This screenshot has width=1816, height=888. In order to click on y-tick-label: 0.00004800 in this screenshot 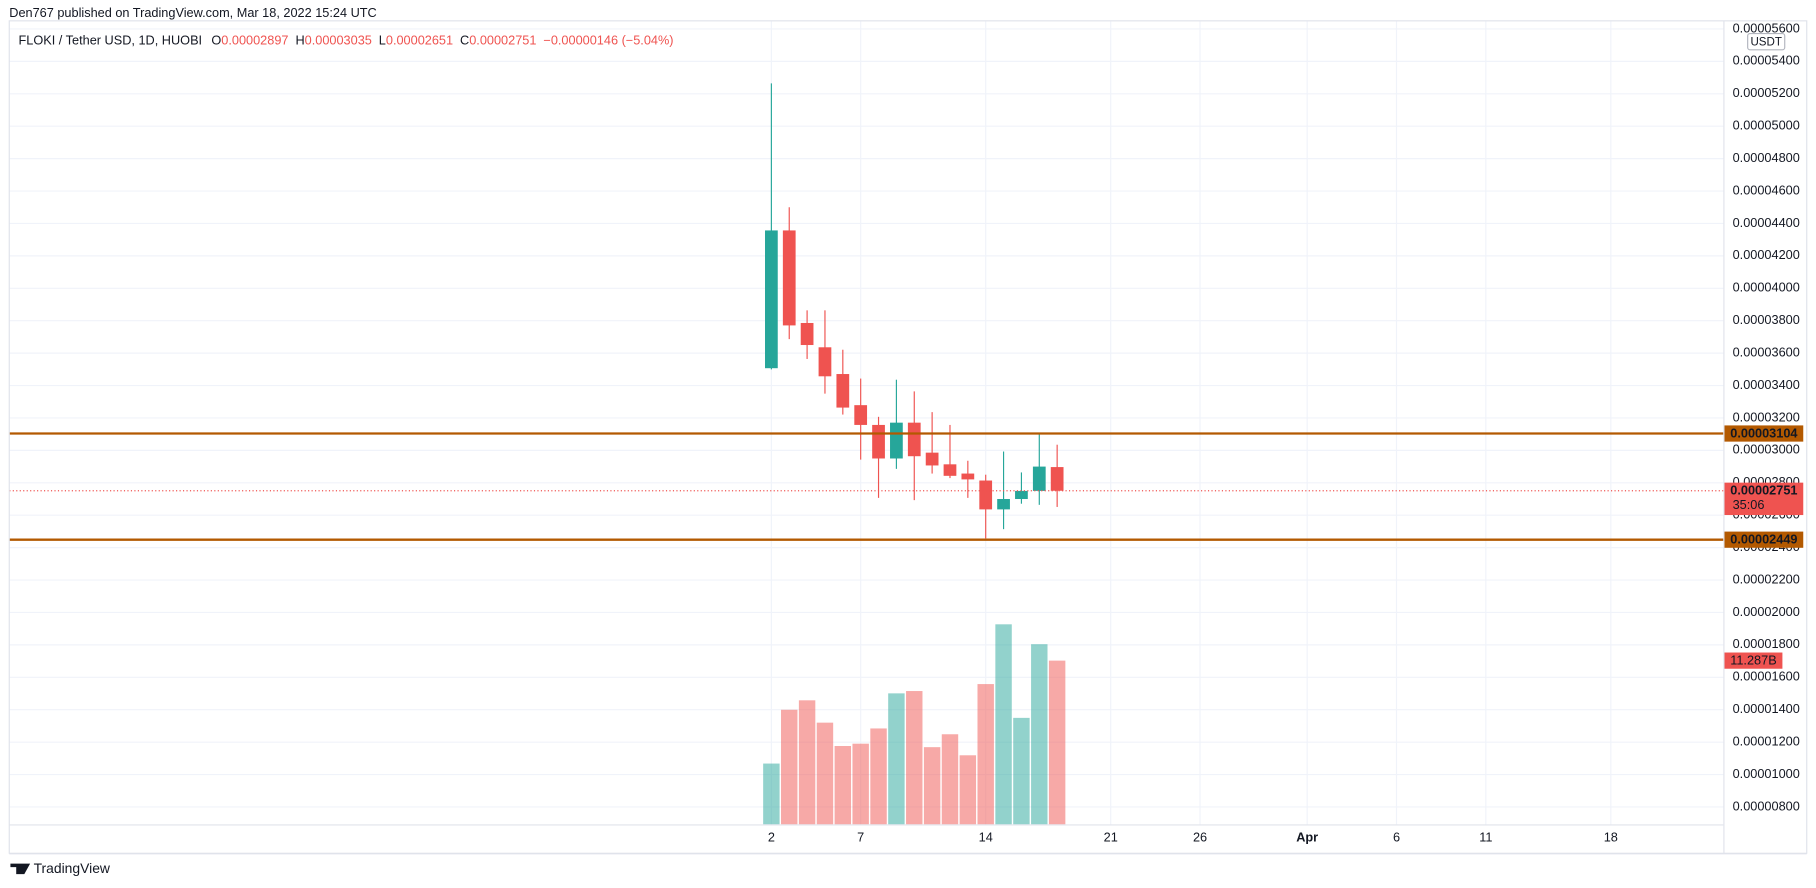, I will do `click(1766, 157)`.